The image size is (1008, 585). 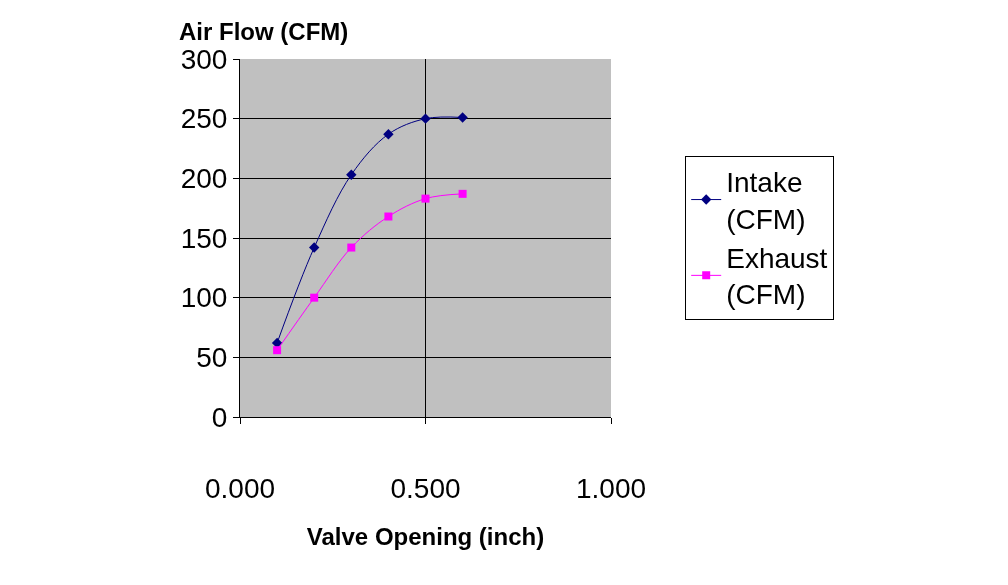 What do you see at coordinates (425, 488) in the screenshot?
I see `x-tick-label: 0.500` at bounding box center [425, 488].